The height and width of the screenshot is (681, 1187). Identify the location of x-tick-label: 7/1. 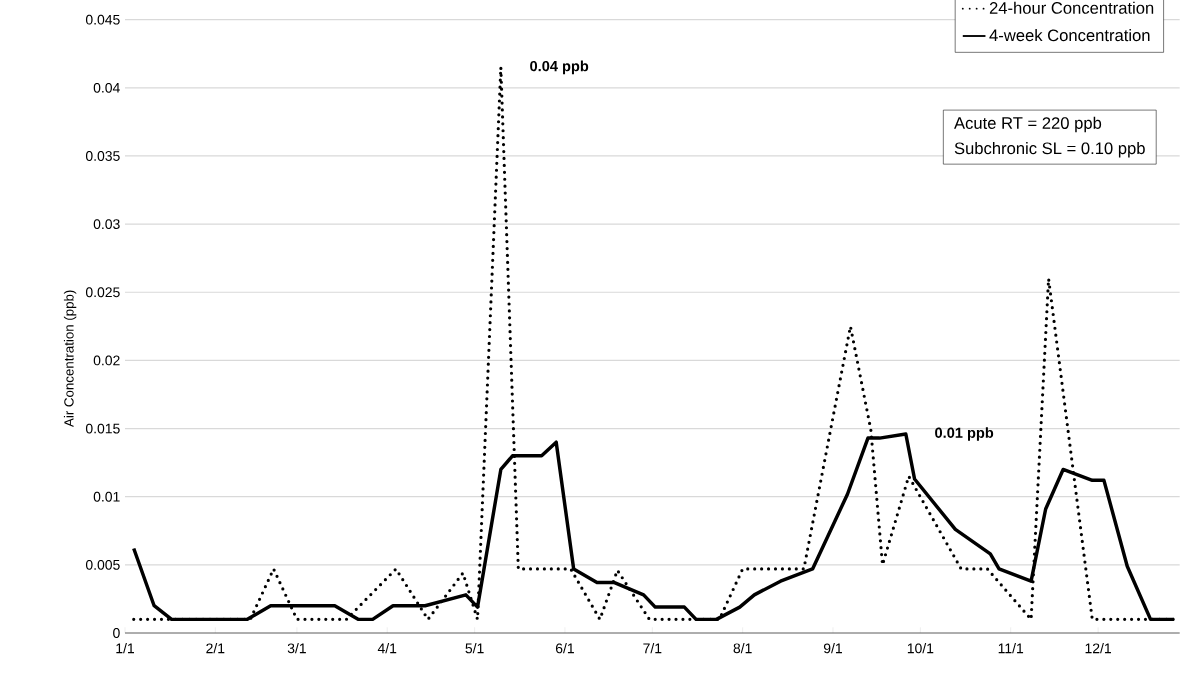
(652, 648).